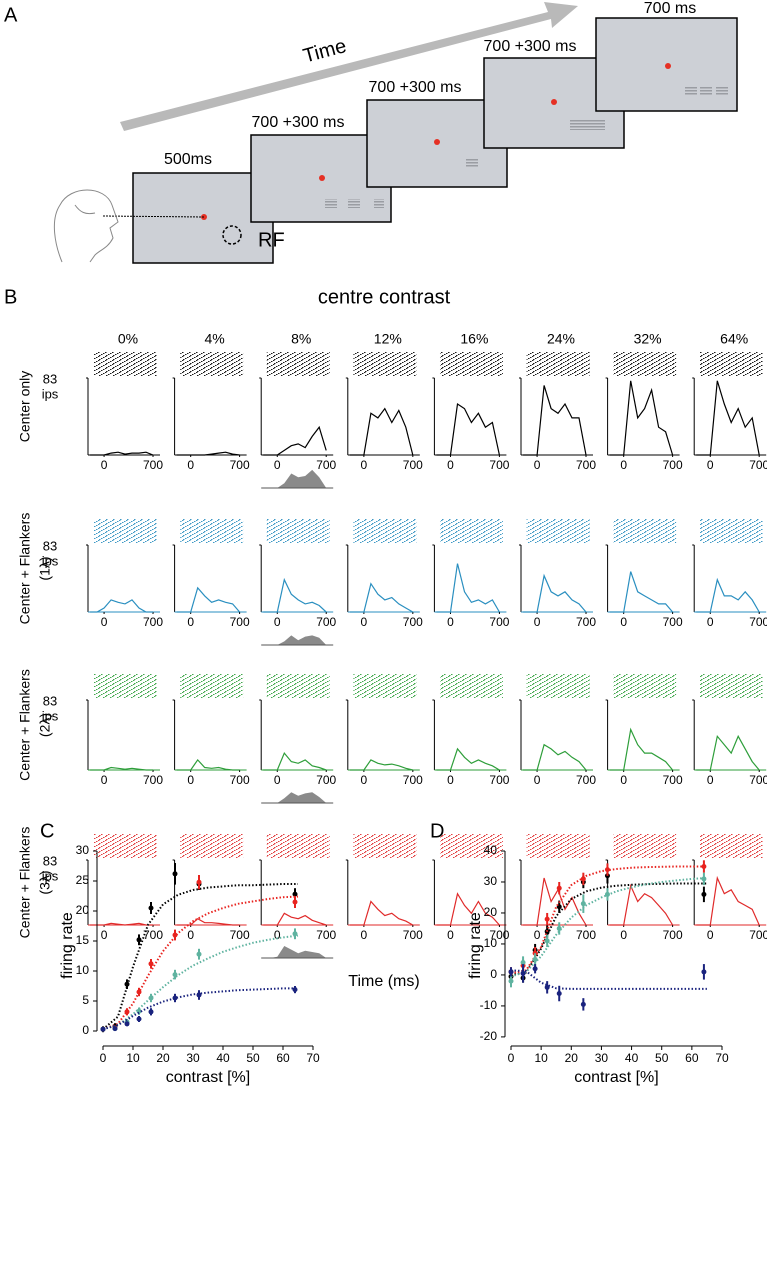 This screenshot has width=767, height=1280. What do you see at coordinates (253, 1058) in the screenshot?
I see `x-tick-label: 50` at bounding box center [253, 1058].